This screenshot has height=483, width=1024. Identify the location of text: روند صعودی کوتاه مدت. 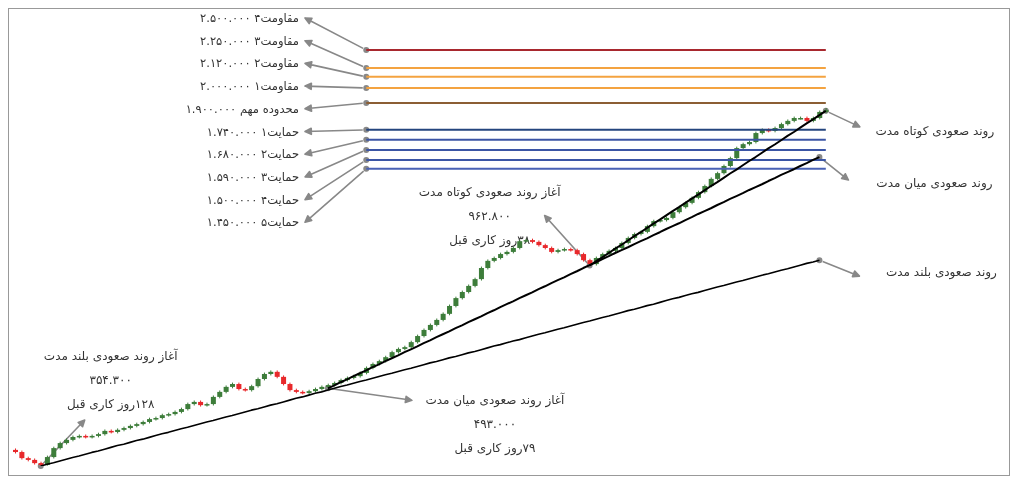
(935, 131).